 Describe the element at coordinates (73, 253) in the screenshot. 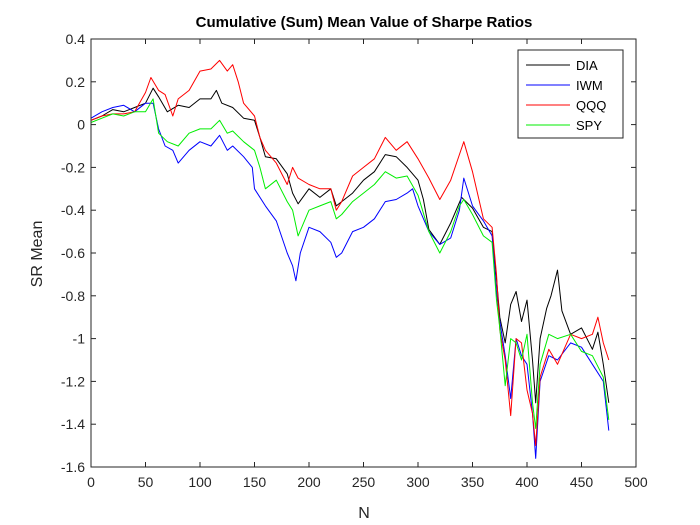

I see `y-tick-label: -0.6` at that location.